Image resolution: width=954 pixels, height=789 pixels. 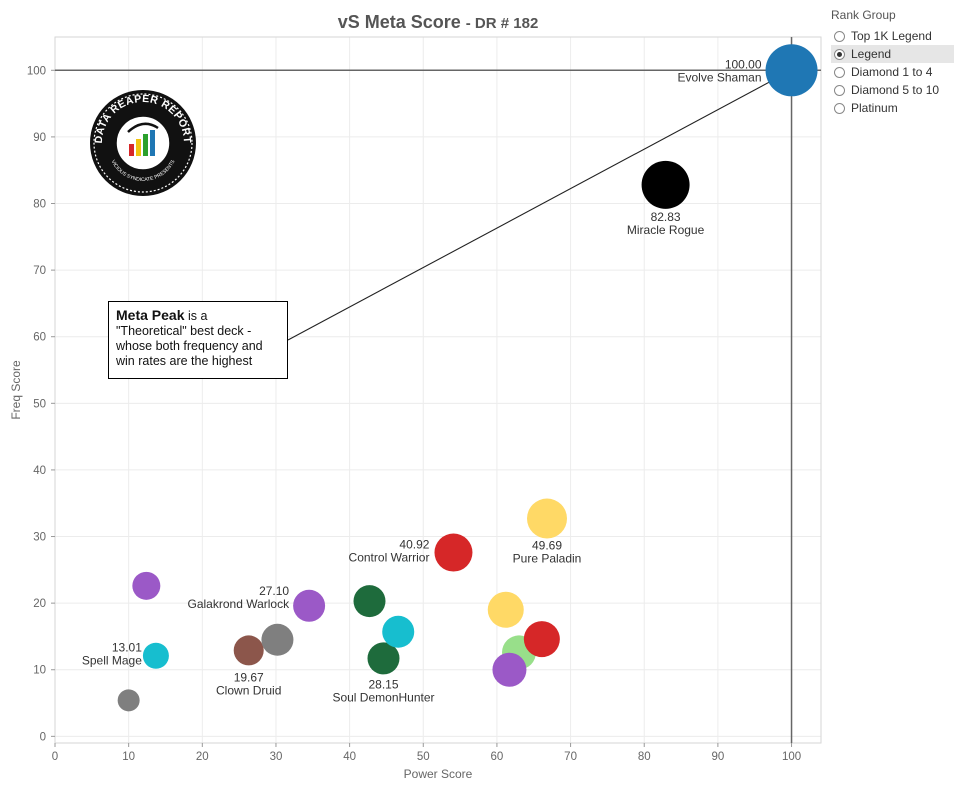 I want to click on x-tick-label: 20, so click(x=202, y=757).